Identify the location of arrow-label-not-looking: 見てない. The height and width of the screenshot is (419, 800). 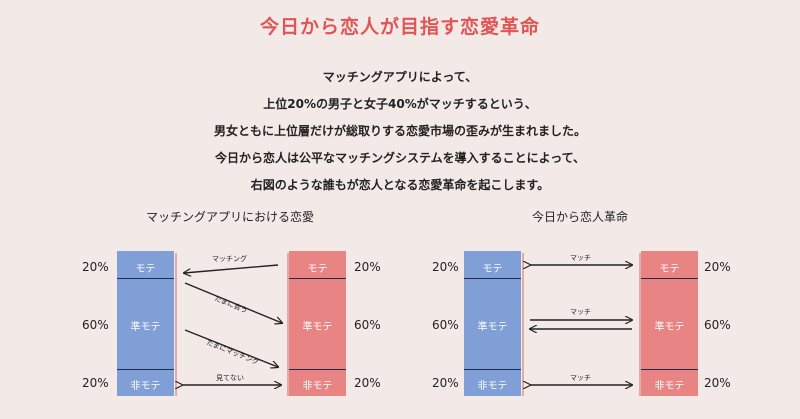
(230, 378).